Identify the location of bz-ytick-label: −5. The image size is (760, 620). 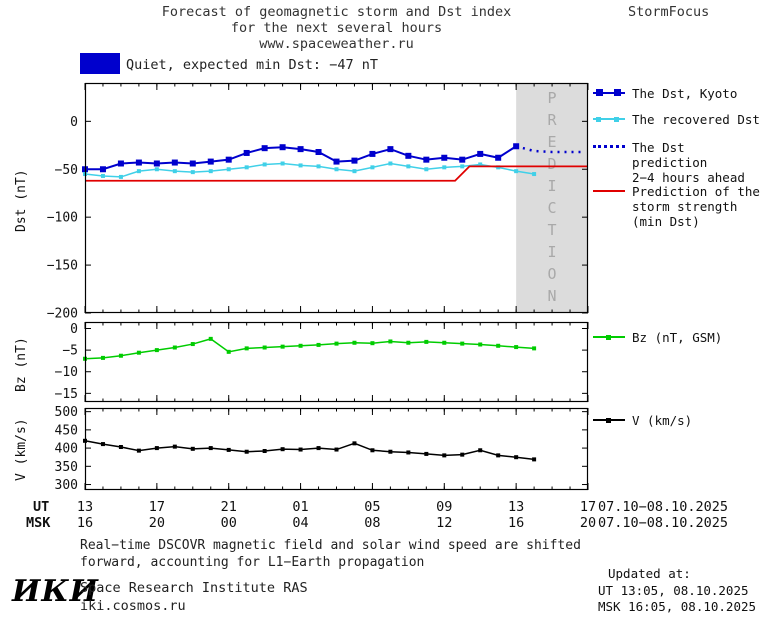
(70, 351).